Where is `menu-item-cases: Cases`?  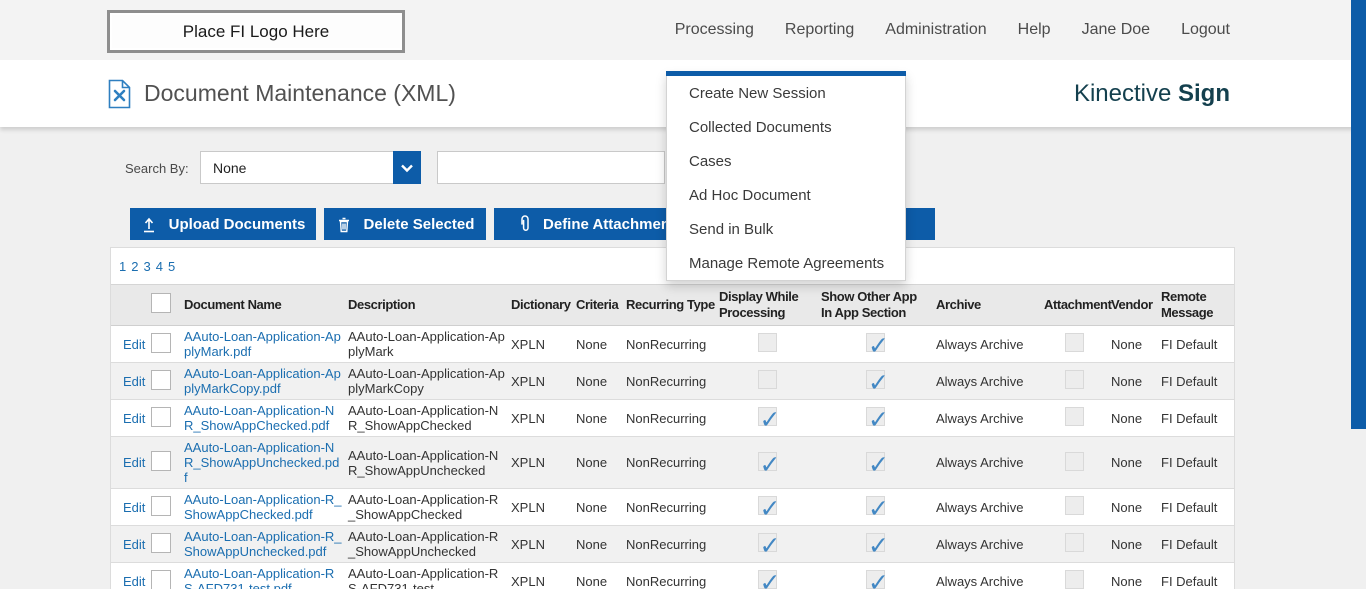
menu-item-cases: Cases is located at coordinates (710, 161).